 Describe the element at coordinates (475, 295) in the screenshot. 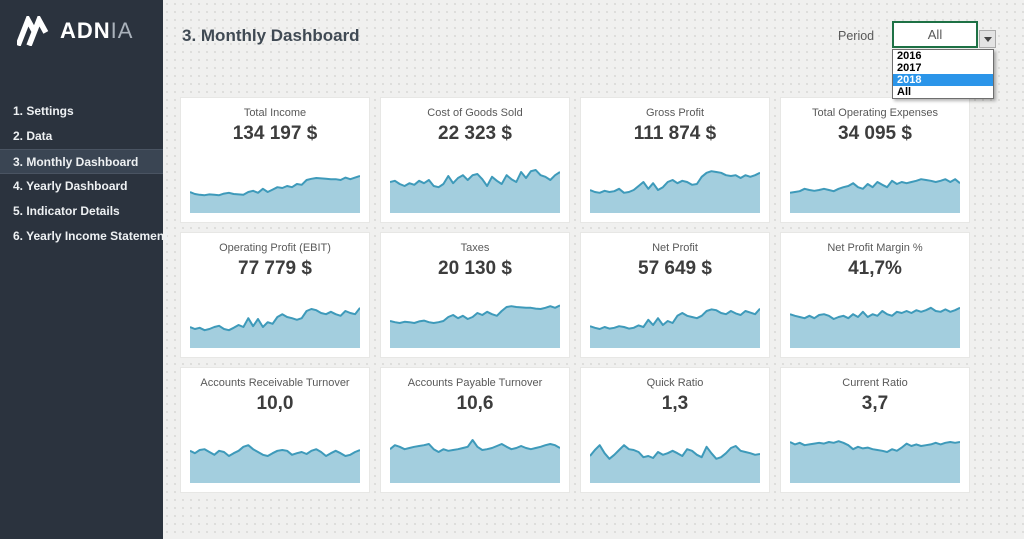

I see `kpi-card-taxes: Taxes 20 130 $` at that location.